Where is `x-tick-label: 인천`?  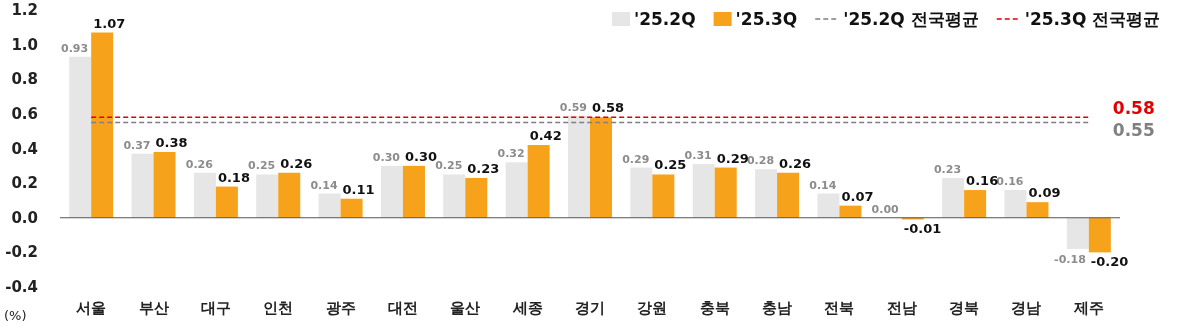
x-tick-label: 인천 is located at coordinates (278, 308).